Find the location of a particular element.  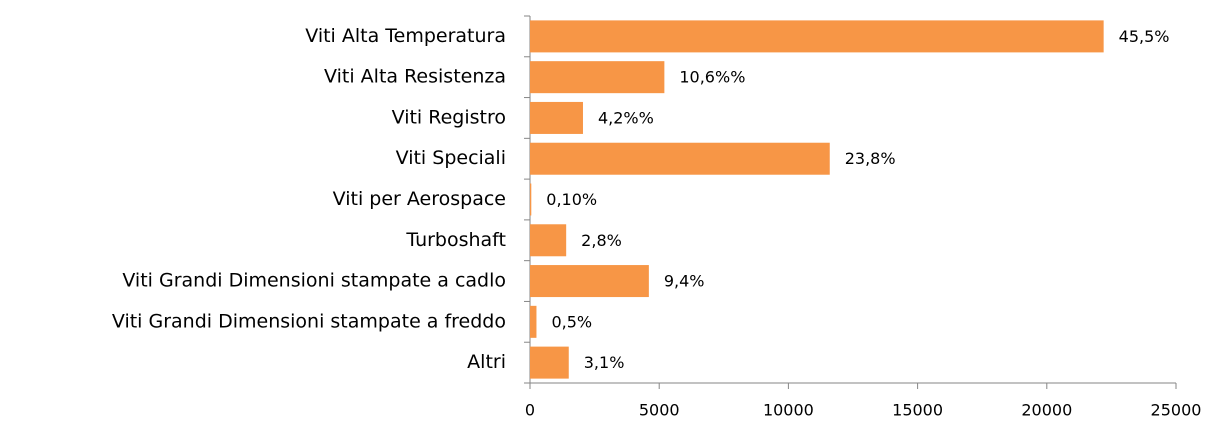

x-tick-label: 15000 is located at coordinates (917, 410).